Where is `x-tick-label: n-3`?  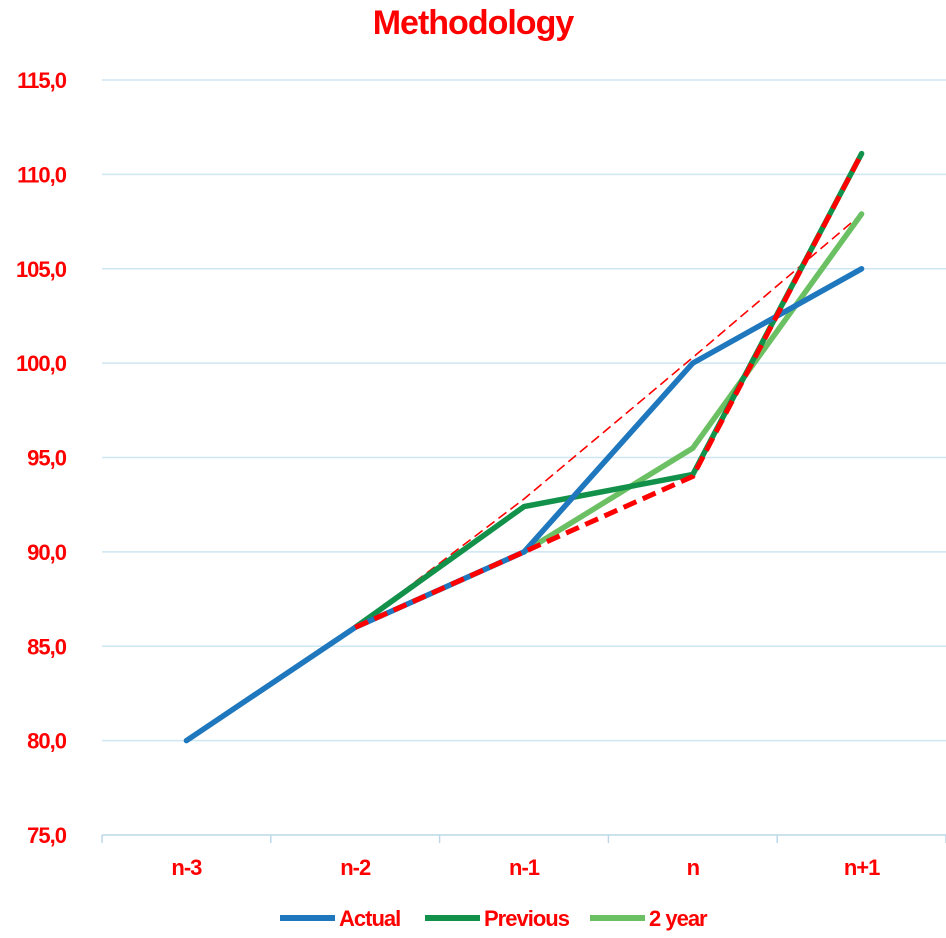 x-tick-label: n-3 is located at coordinates (186, 867).